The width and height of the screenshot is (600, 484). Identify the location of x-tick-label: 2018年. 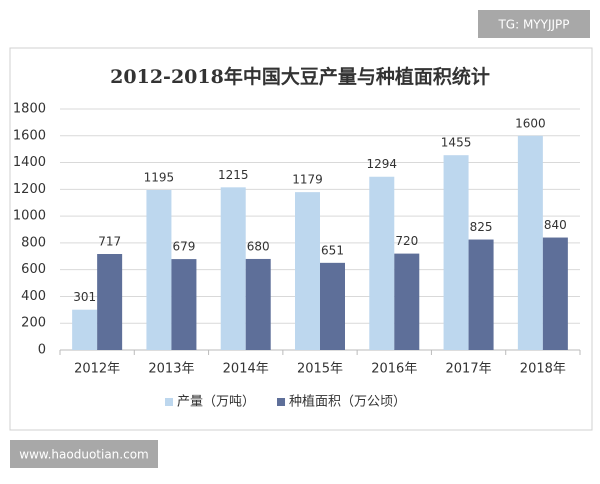
(543, 369).